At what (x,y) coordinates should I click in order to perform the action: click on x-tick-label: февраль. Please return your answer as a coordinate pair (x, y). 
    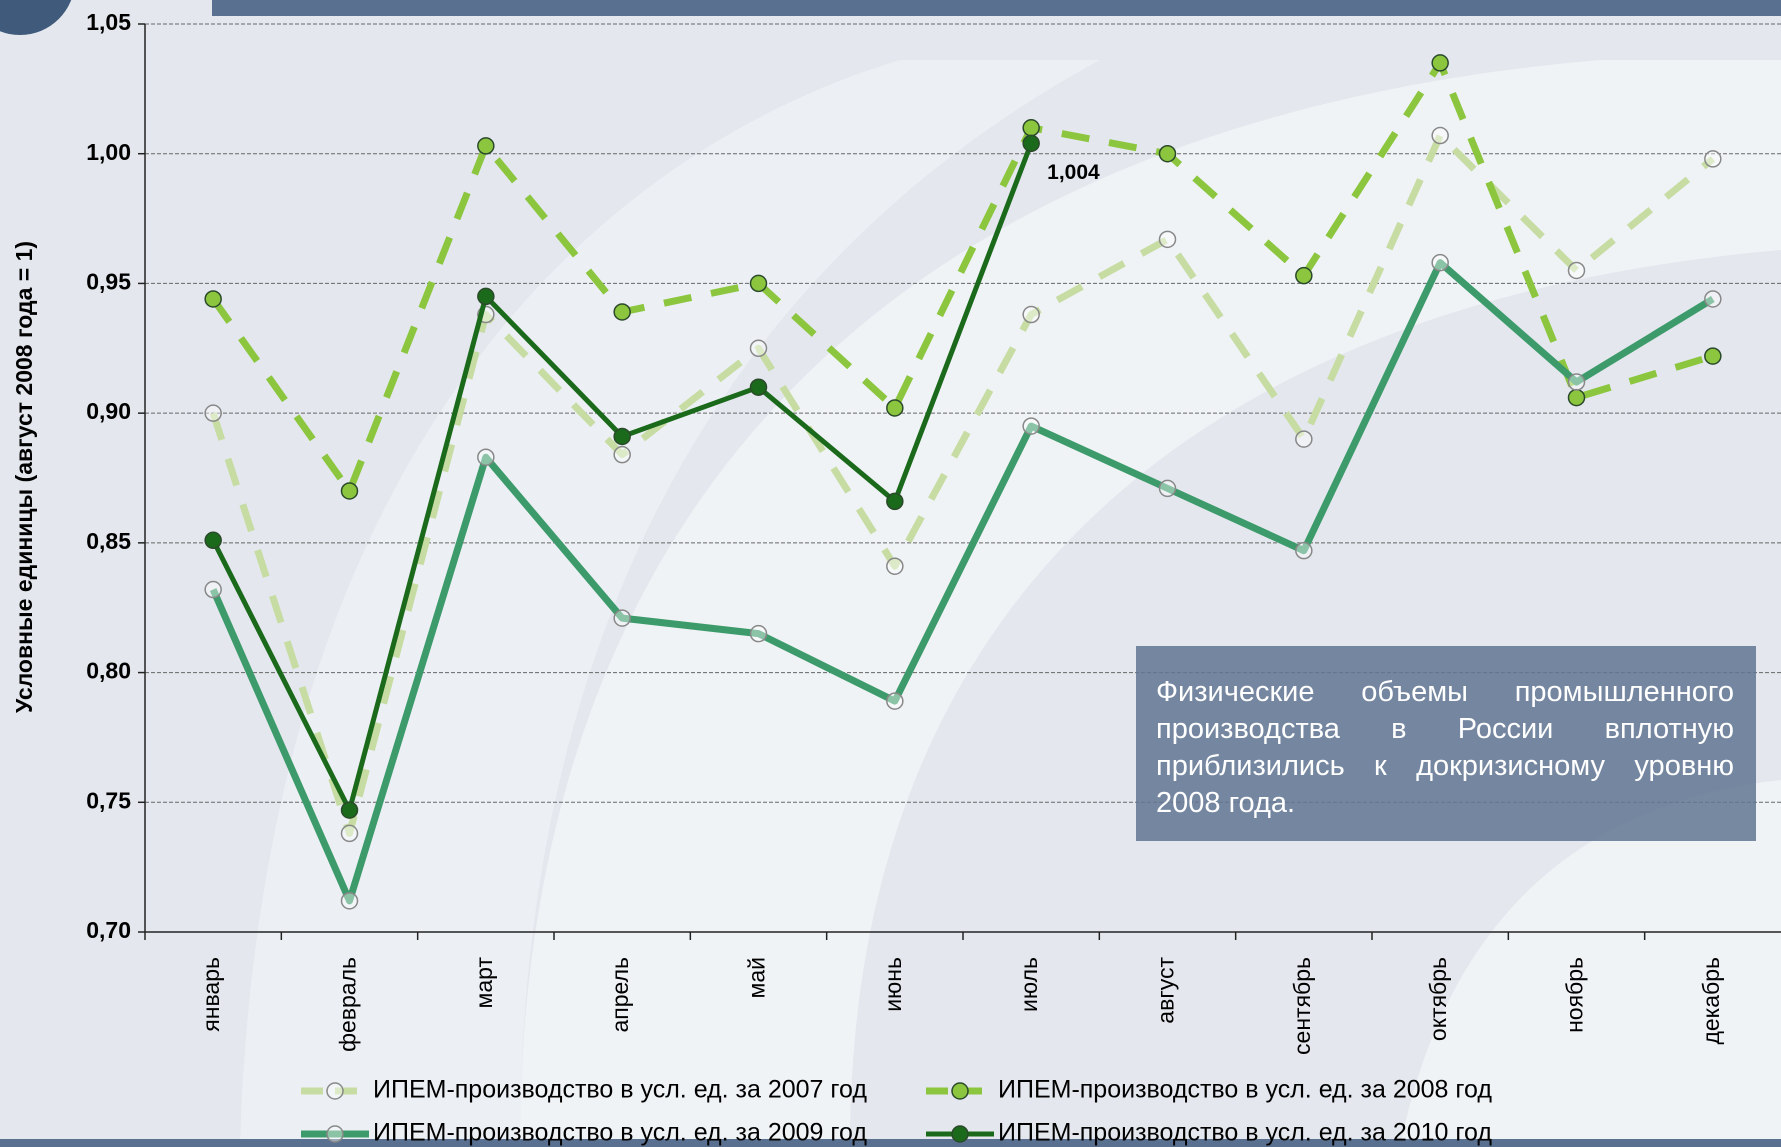
    Looking at the image, I should click on (348, 1004).